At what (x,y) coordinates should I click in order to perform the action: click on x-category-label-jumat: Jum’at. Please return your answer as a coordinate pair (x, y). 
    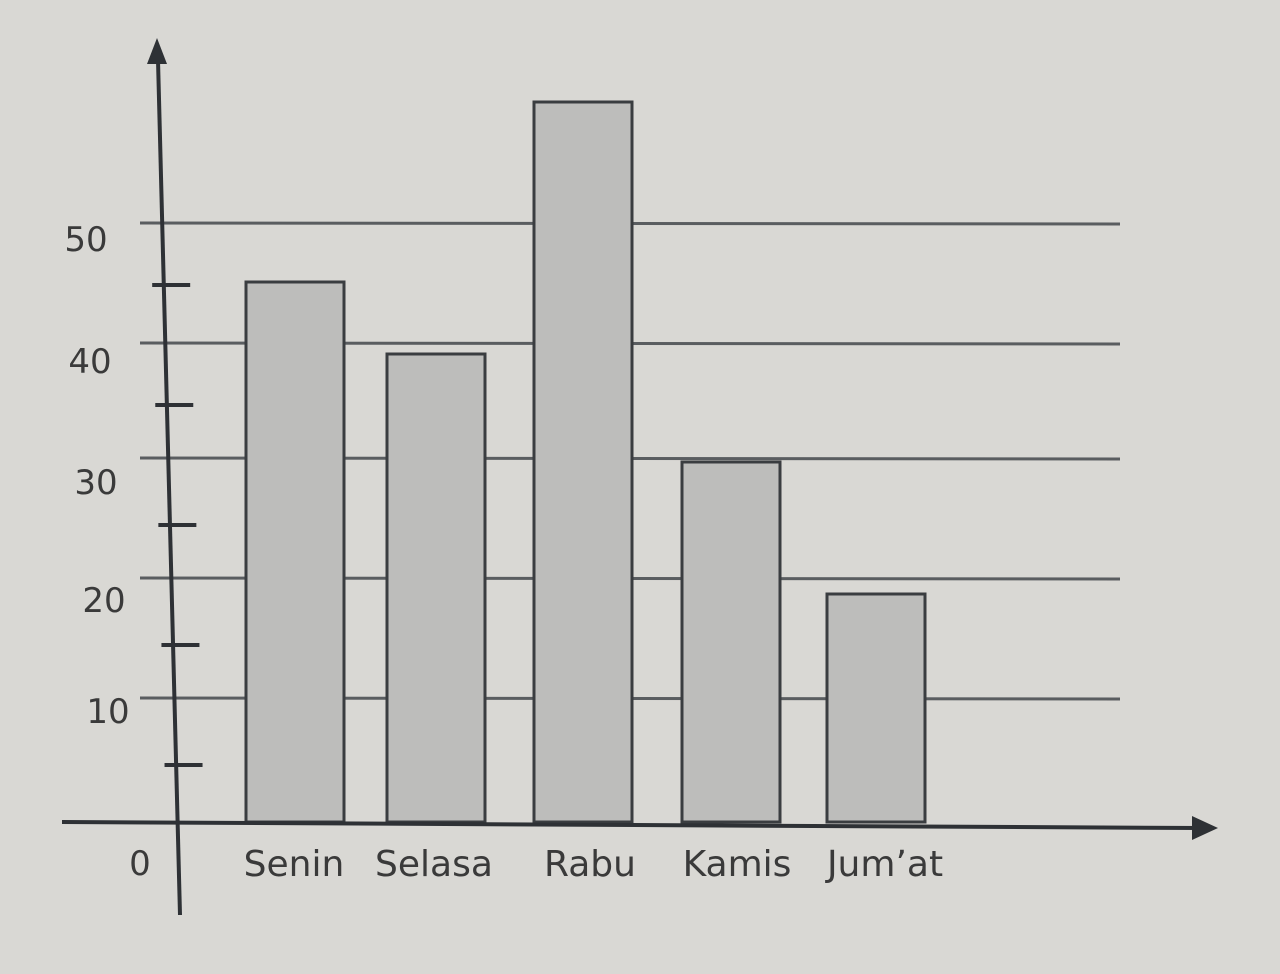
    Looking at the image, I should click on (884, 864).